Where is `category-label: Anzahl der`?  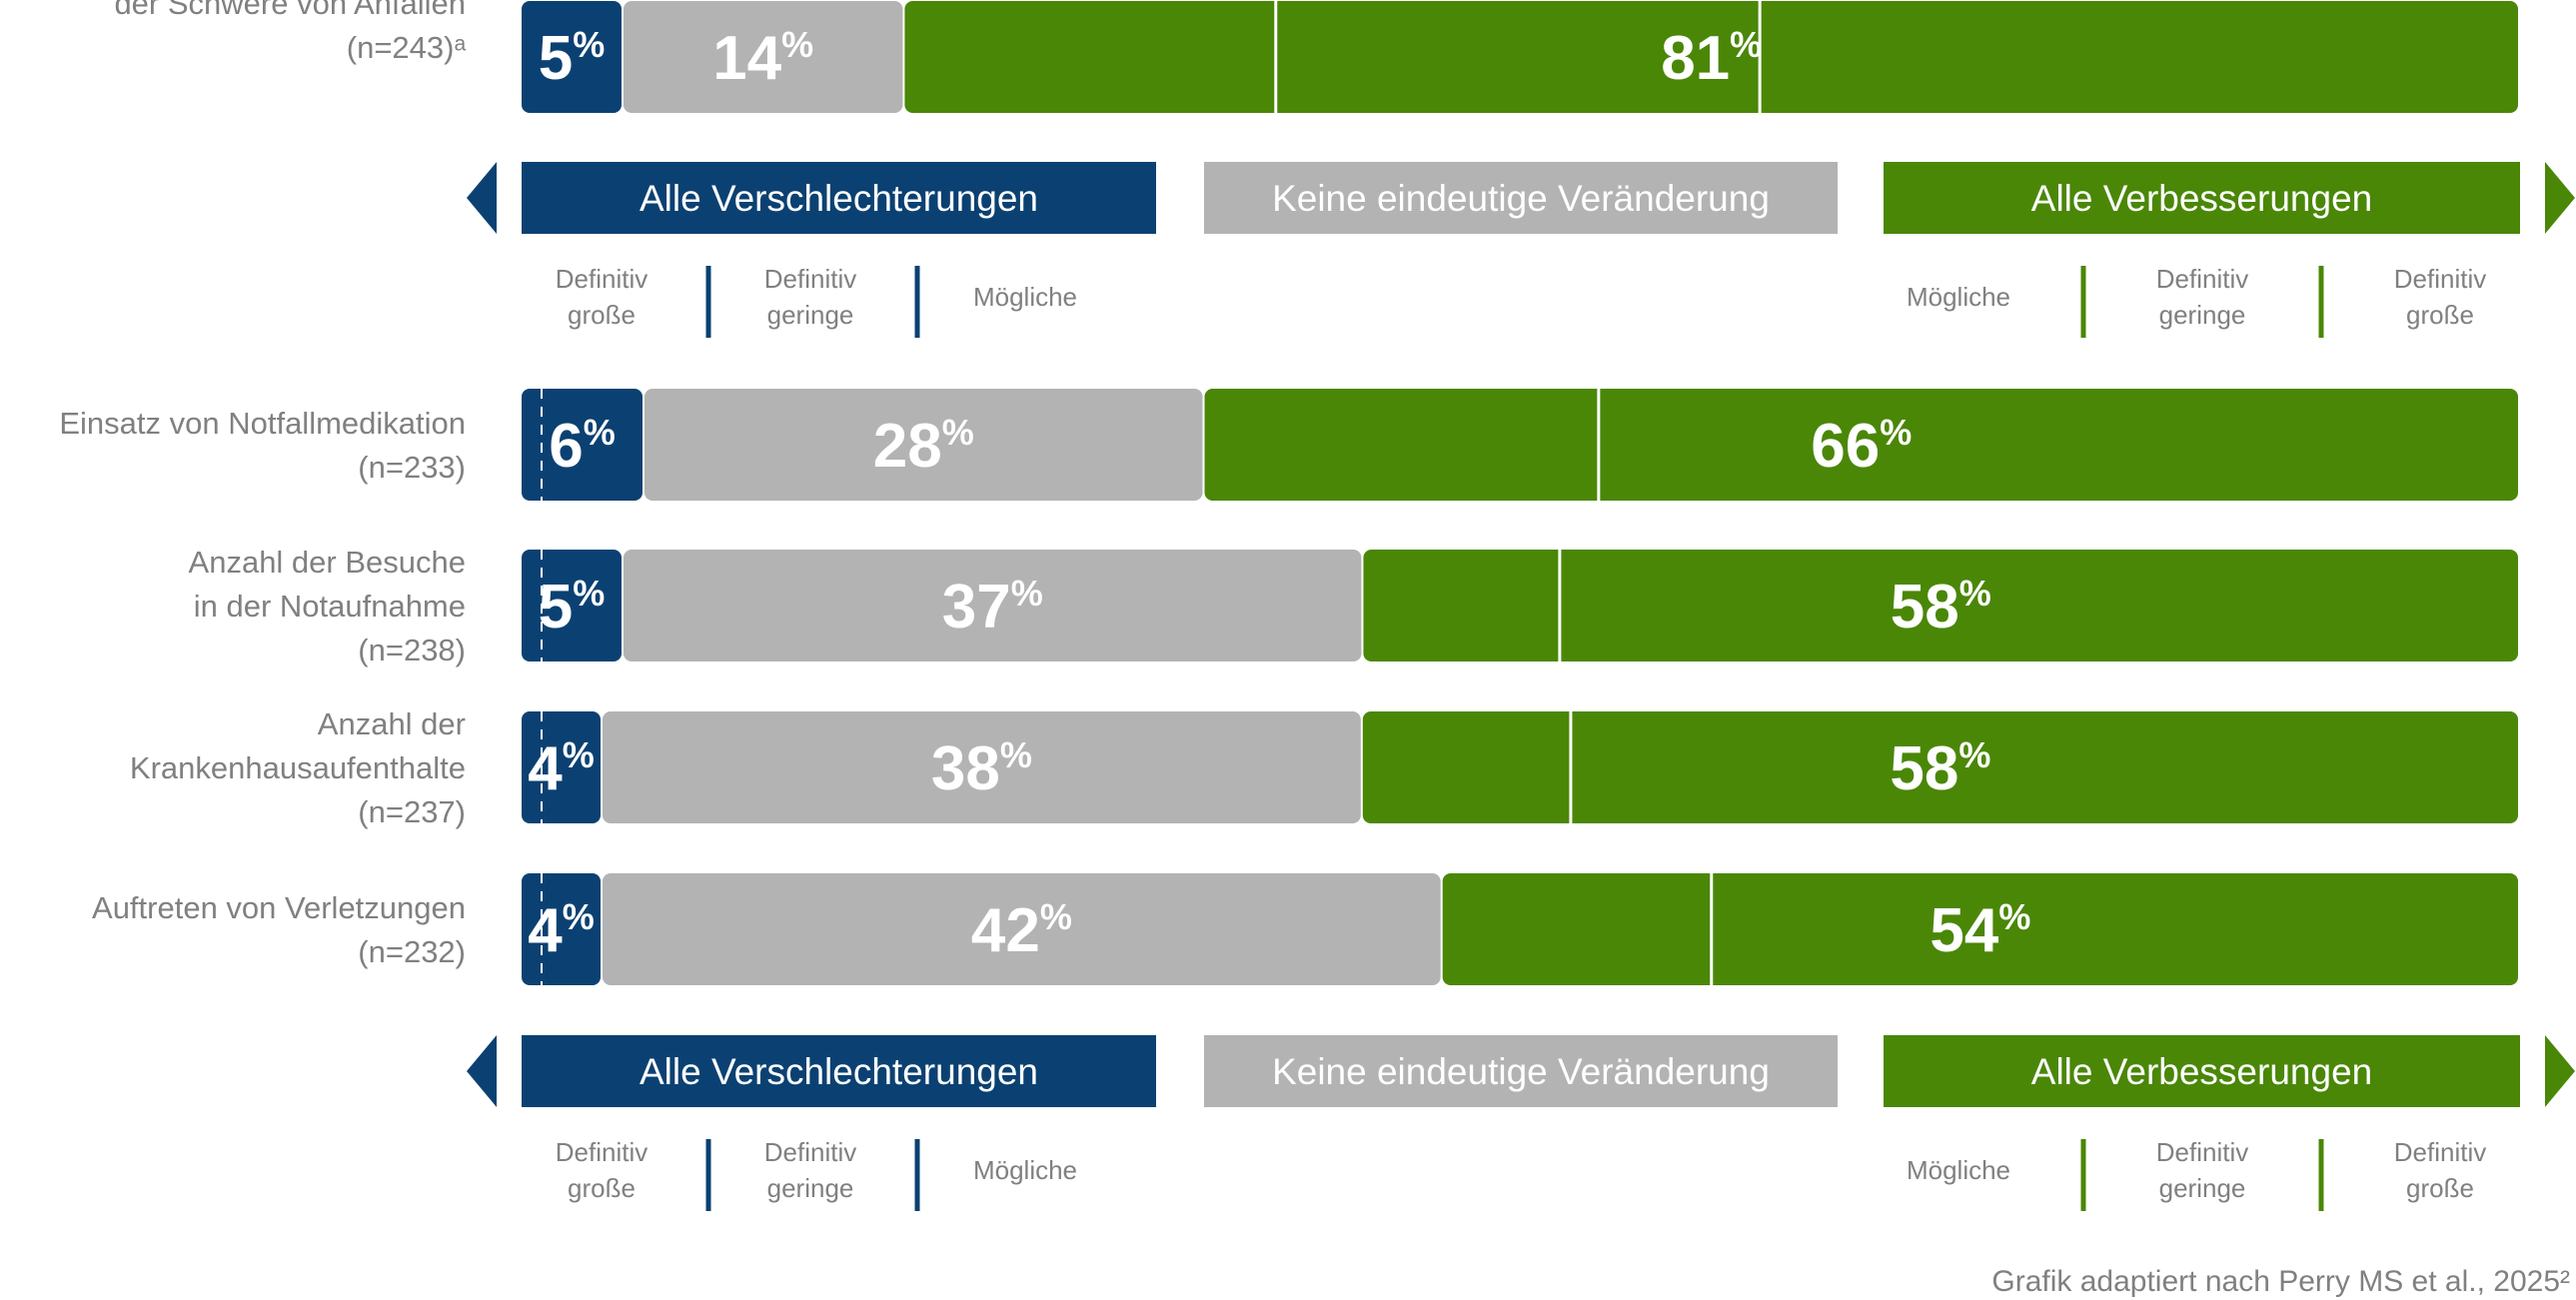 category-label: Anzahl der is located at coordinates (392, 723).